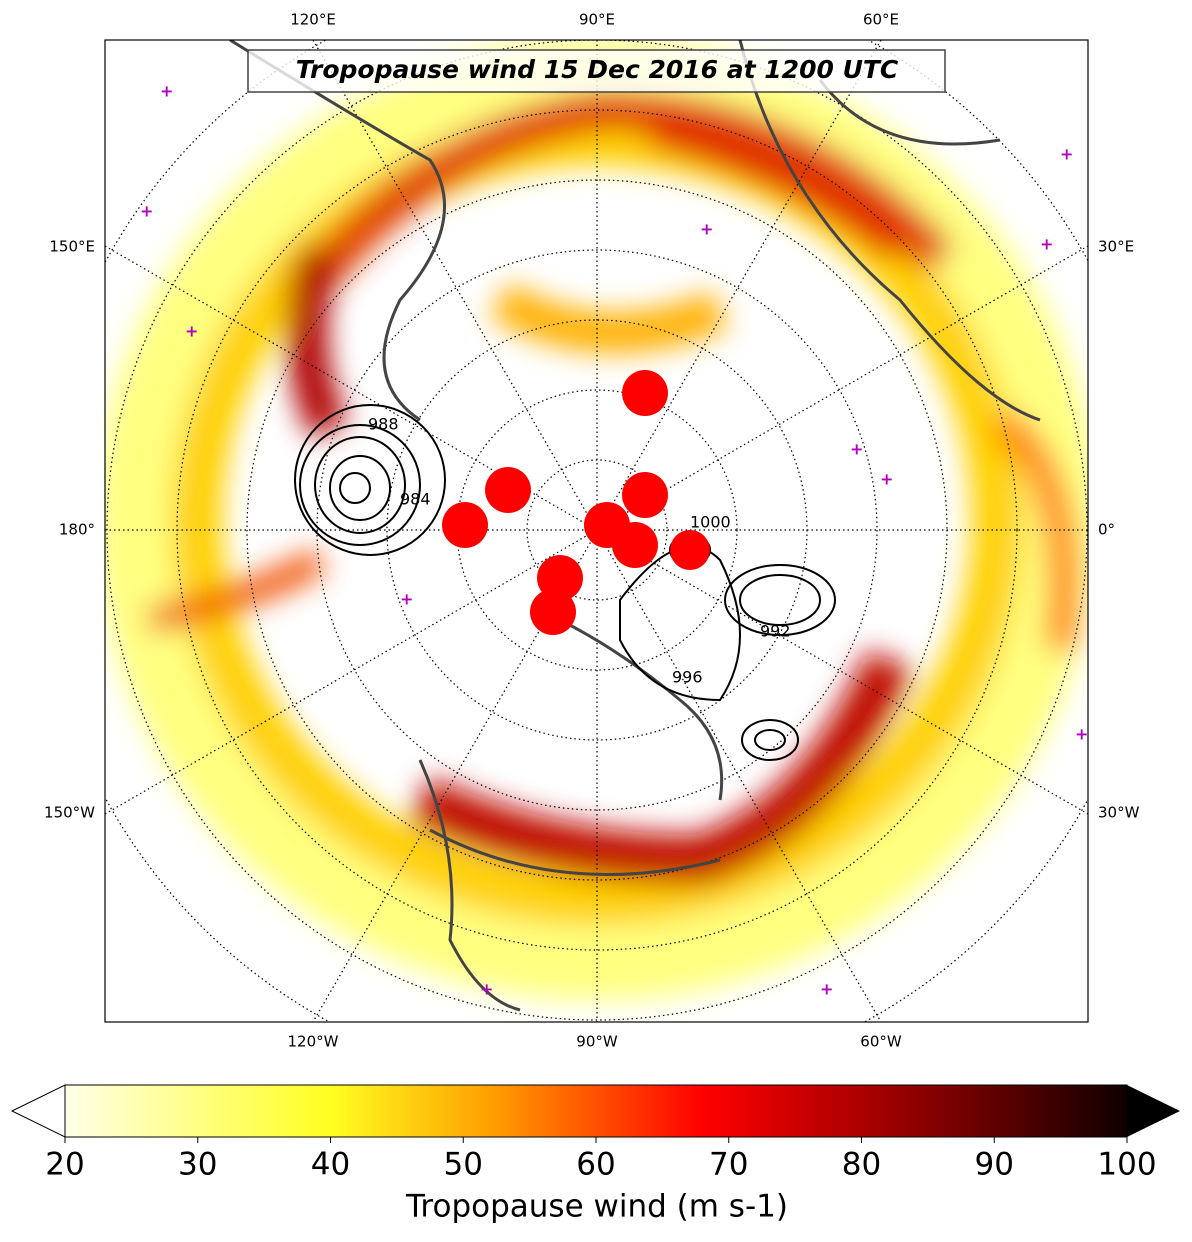  What do you see at coordinates (596, 1111) in the screenshot?
I see `colorbar-bar` at bounding box center [596, 1111].